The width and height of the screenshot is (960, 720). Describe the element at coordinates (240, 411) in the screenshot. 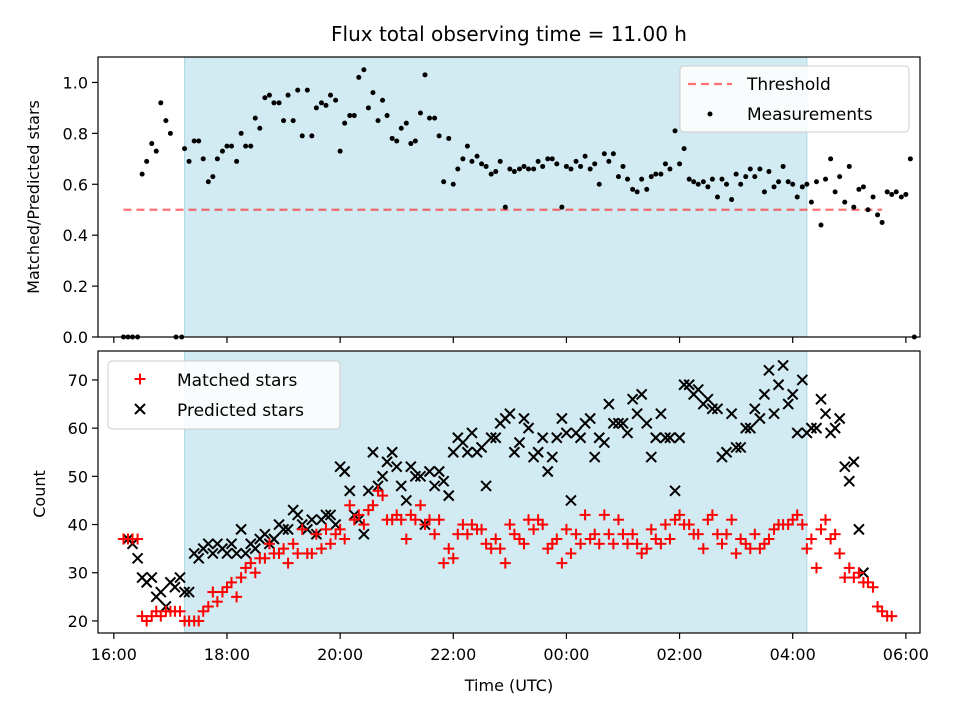

I see `legend-predicted-label: Predicted stars` at that location.